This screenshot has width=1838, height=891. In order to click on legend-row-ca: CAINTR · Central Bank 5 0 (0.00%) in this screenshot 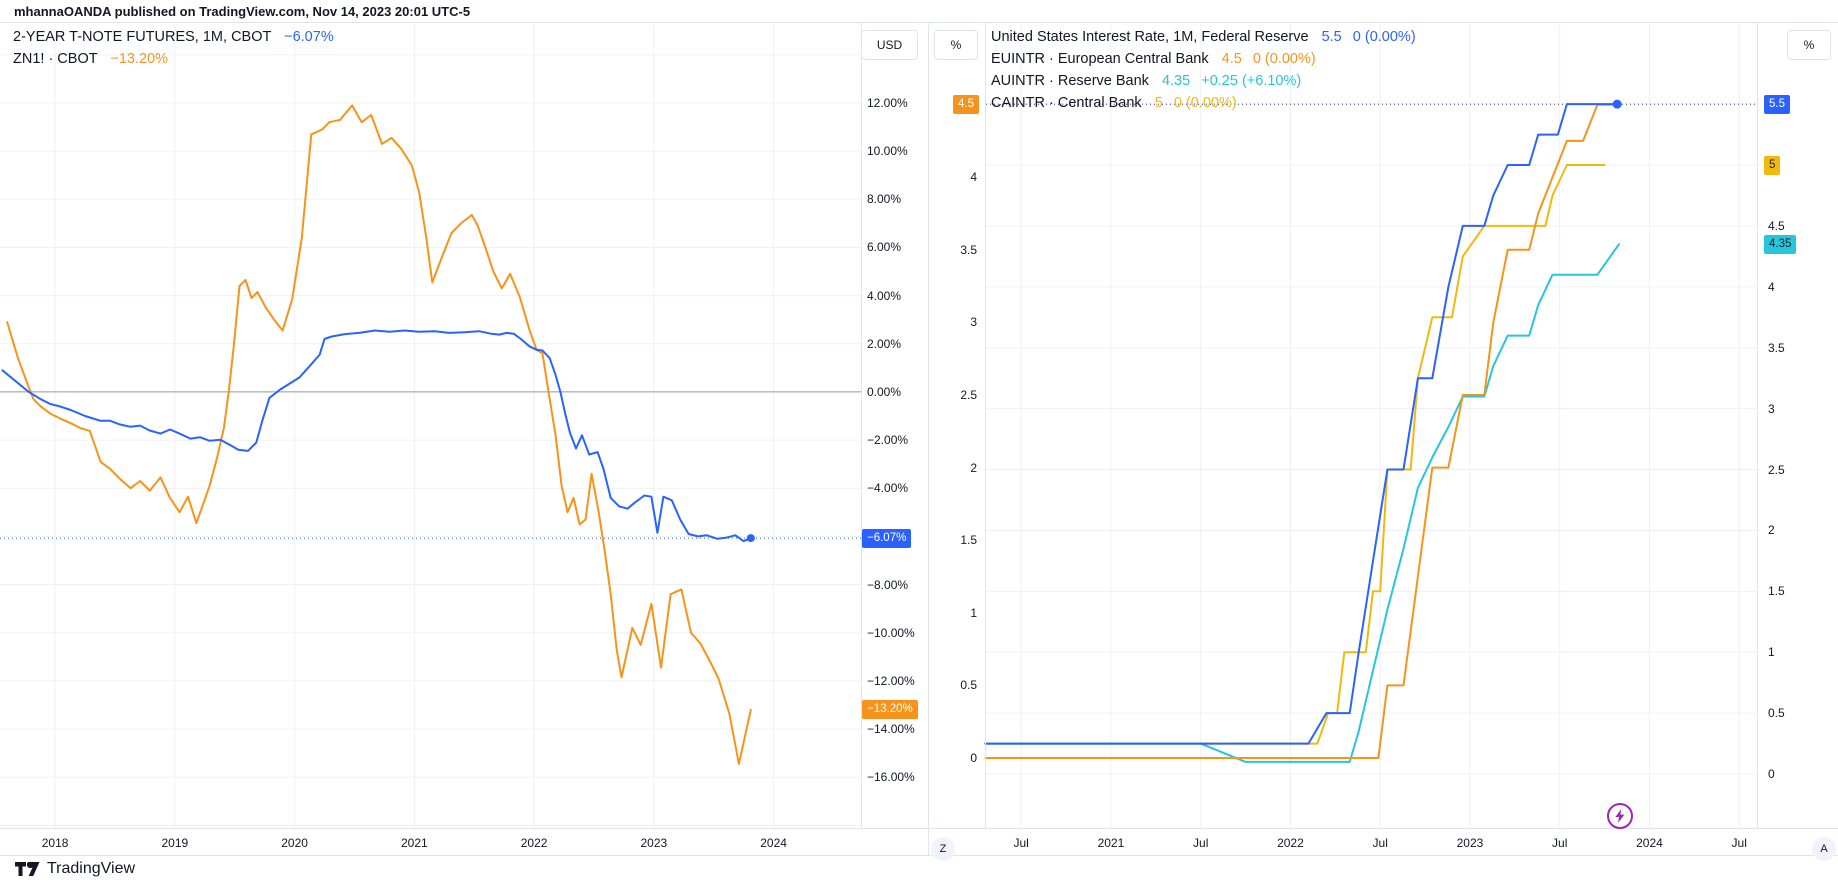, I will do `click(1203, 103)`.